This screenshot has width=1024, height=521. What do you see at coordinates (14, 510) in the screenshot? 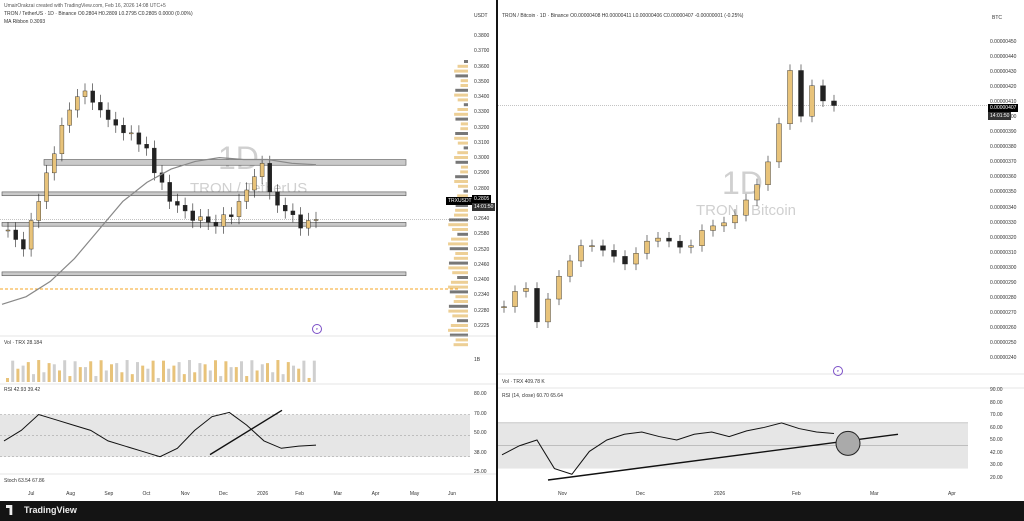
I see `tradingview-logo-icon` at bounding box center [14, 510].